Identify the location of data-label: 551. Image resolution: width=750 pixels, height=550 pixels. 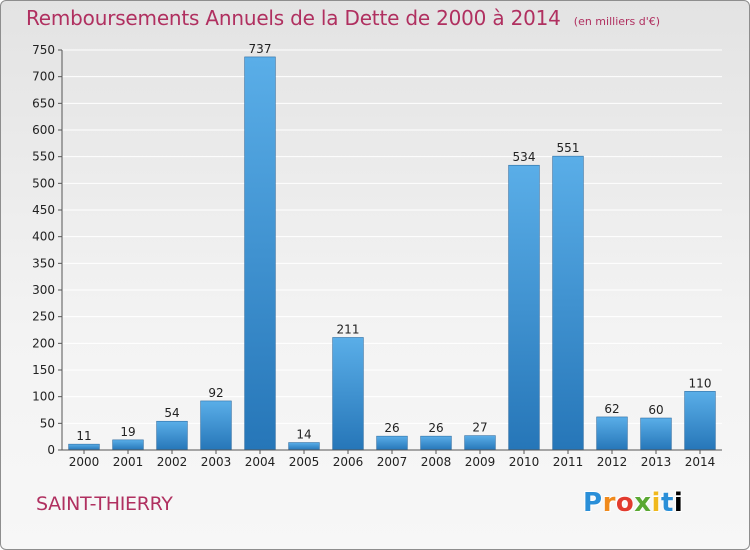
(568, 148).